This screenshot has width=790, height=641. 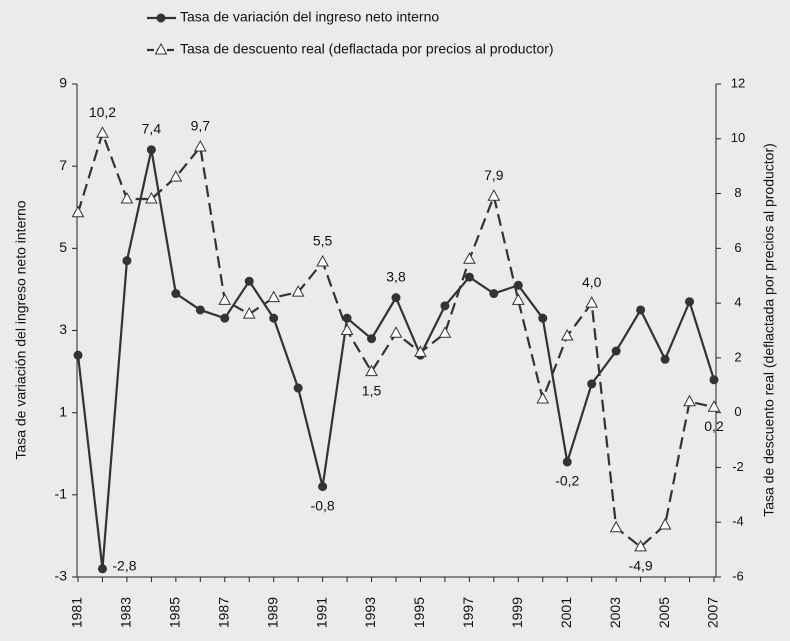 I want to click on x-tick-label: 1995, so click(x=419, y=612).